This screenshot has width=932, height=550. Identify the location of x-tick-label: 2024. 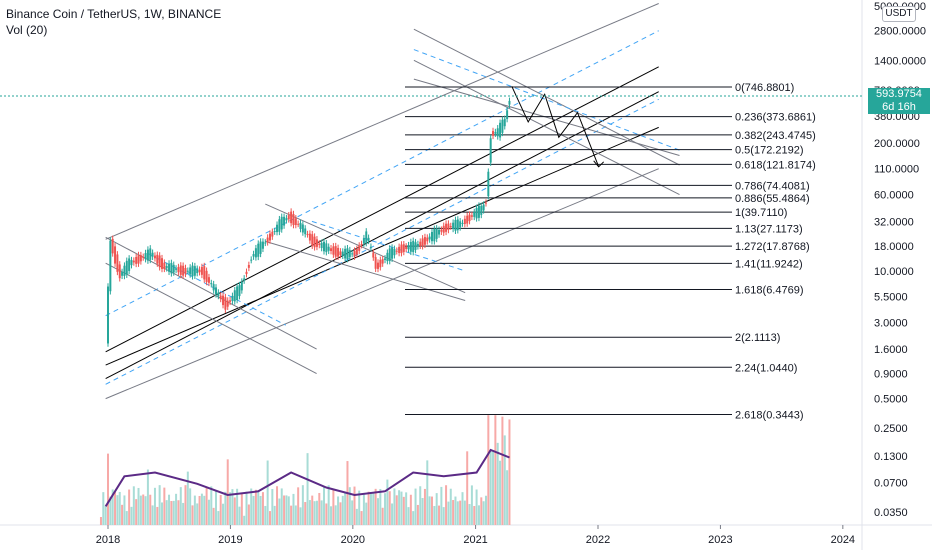
(843, 540).